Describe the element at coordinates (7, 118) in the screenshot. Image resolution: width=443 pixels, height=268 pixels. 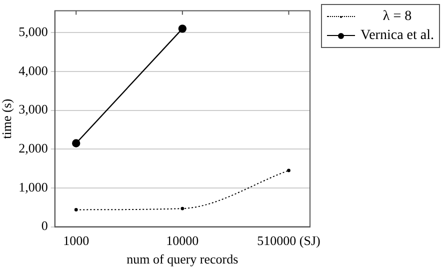
I see `y-axis-title: time (s)` at that location.